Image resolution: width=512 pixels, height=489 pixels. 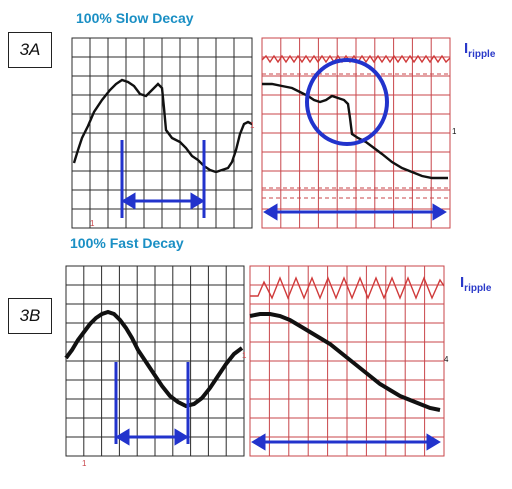 I want to click on fast-decay-heading: 100% Fast Decay, so click(x=127, y=243).